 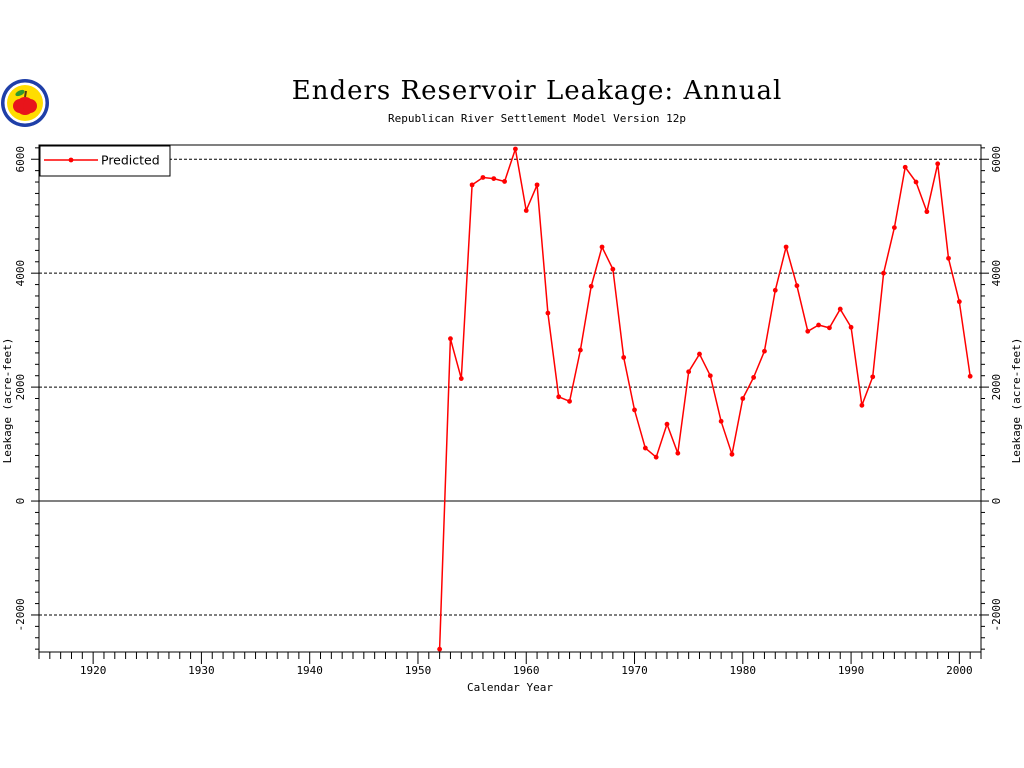 I want to click on y-tick-label-right: 4000, so click(x=996, y=273).